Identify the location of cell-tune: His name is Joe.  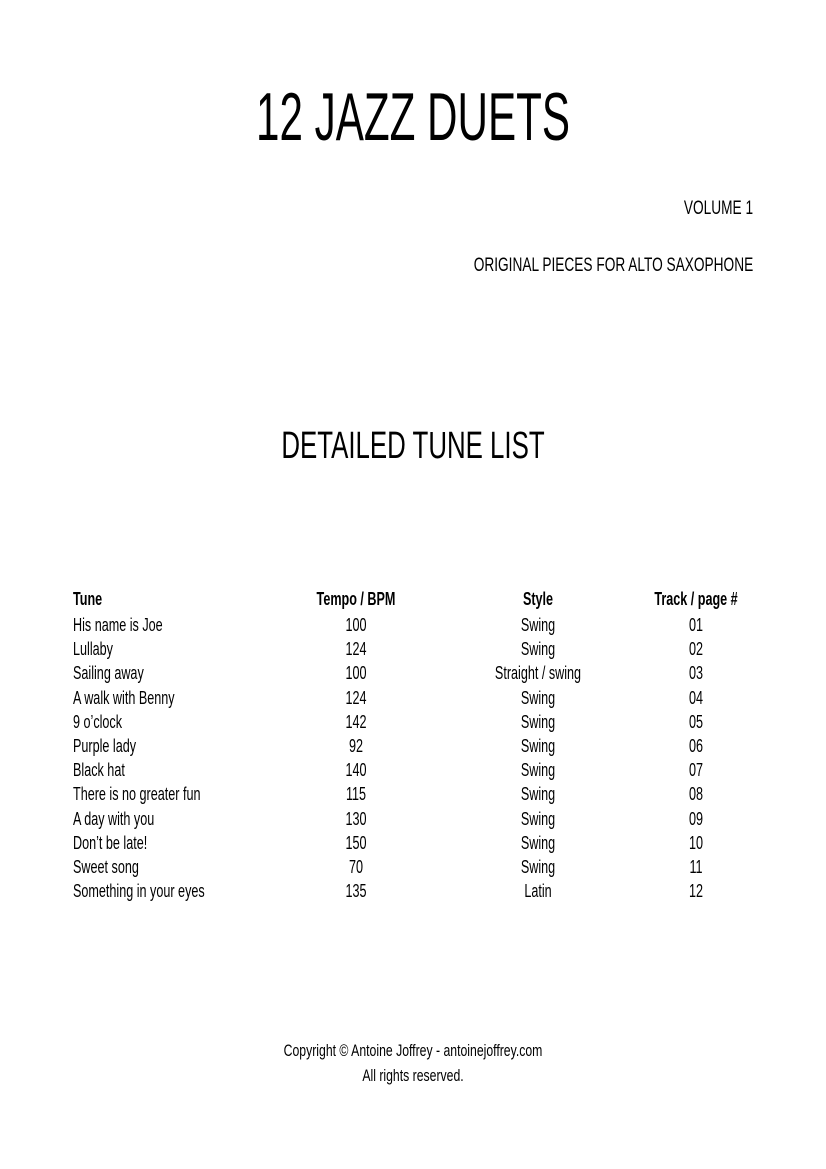
(118, 625).